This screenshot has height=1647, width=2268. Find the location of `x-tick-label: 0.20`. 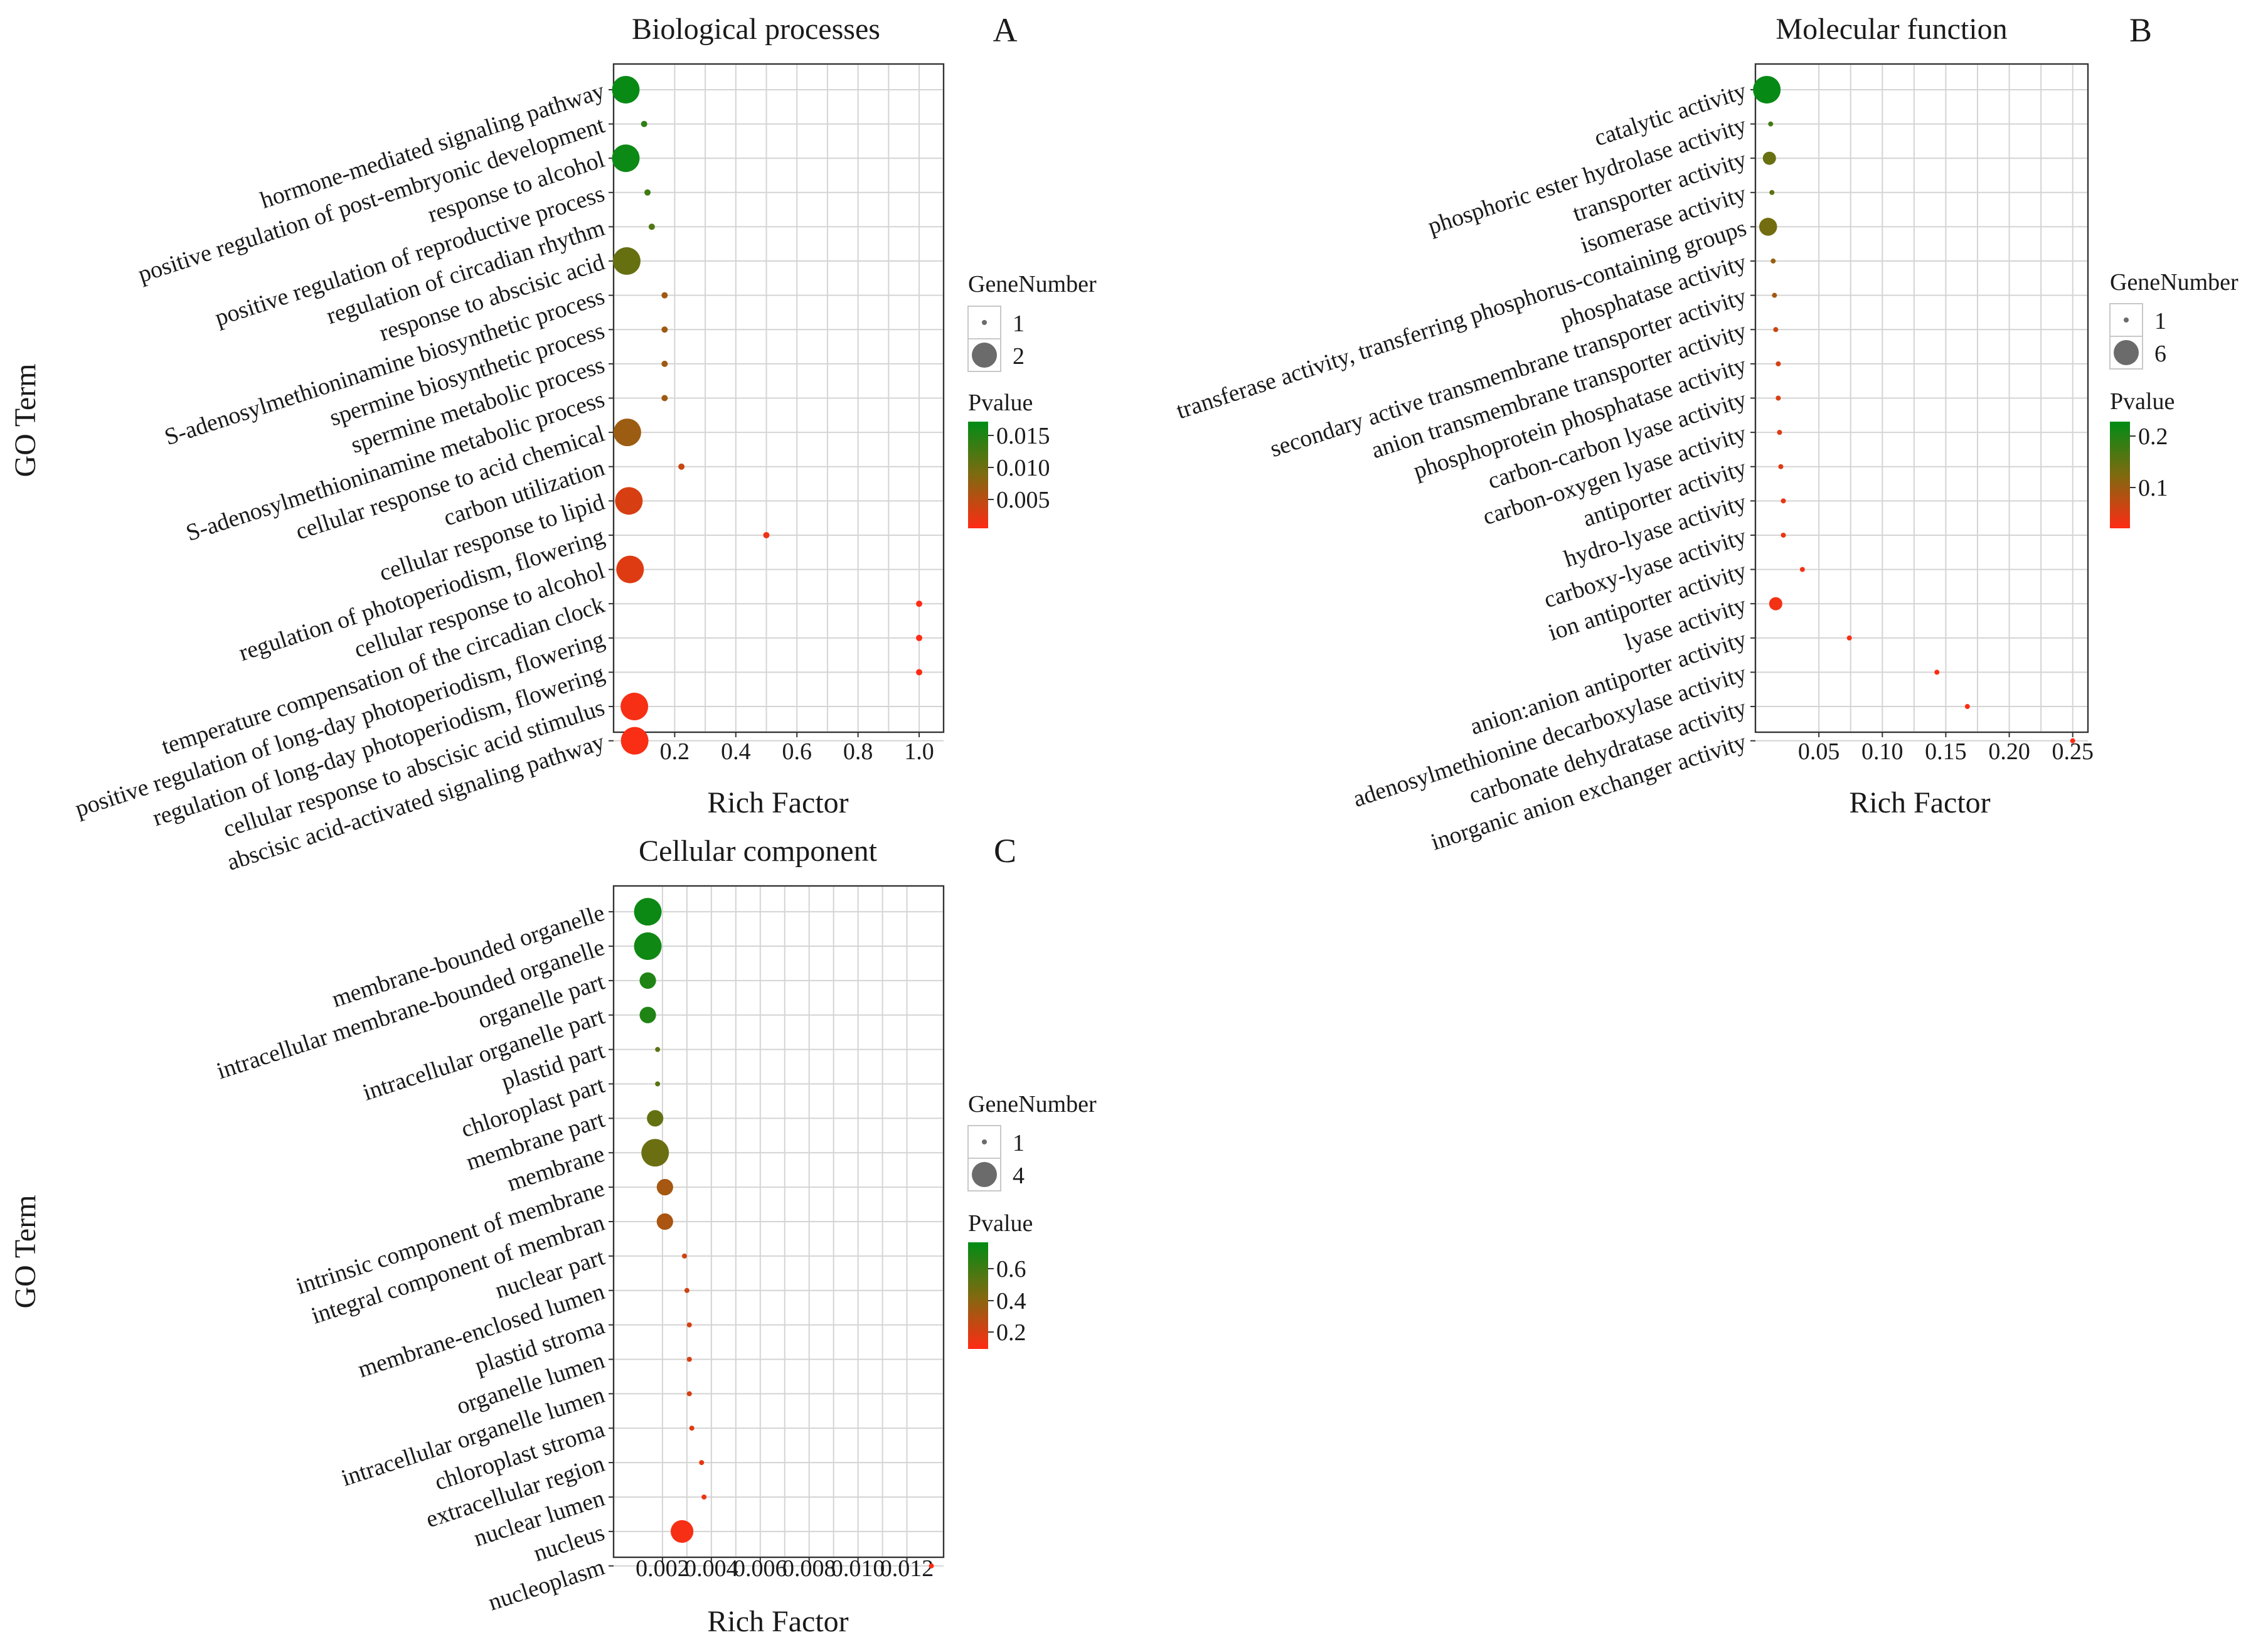

x-tick-label: 0.20 is located at coordinates (2009, 751).